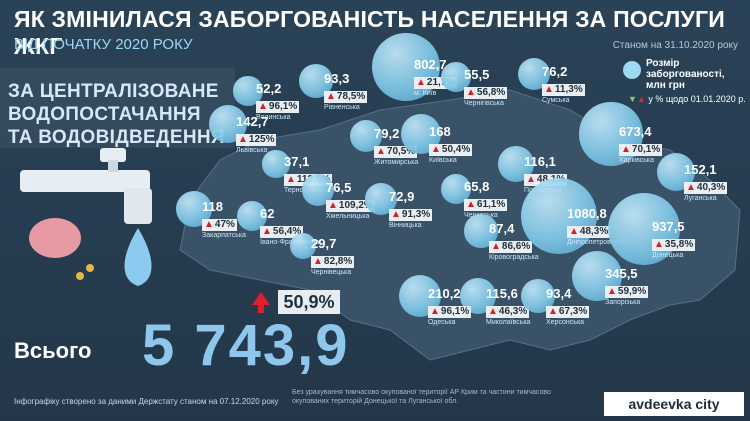 Image resolution: width=750 pixels, height=421 pixels. What do you see at coordinates (289, 242) in the screenshot?
I see `region-name: Івано-Франківська` at bounding box center [289, 242].